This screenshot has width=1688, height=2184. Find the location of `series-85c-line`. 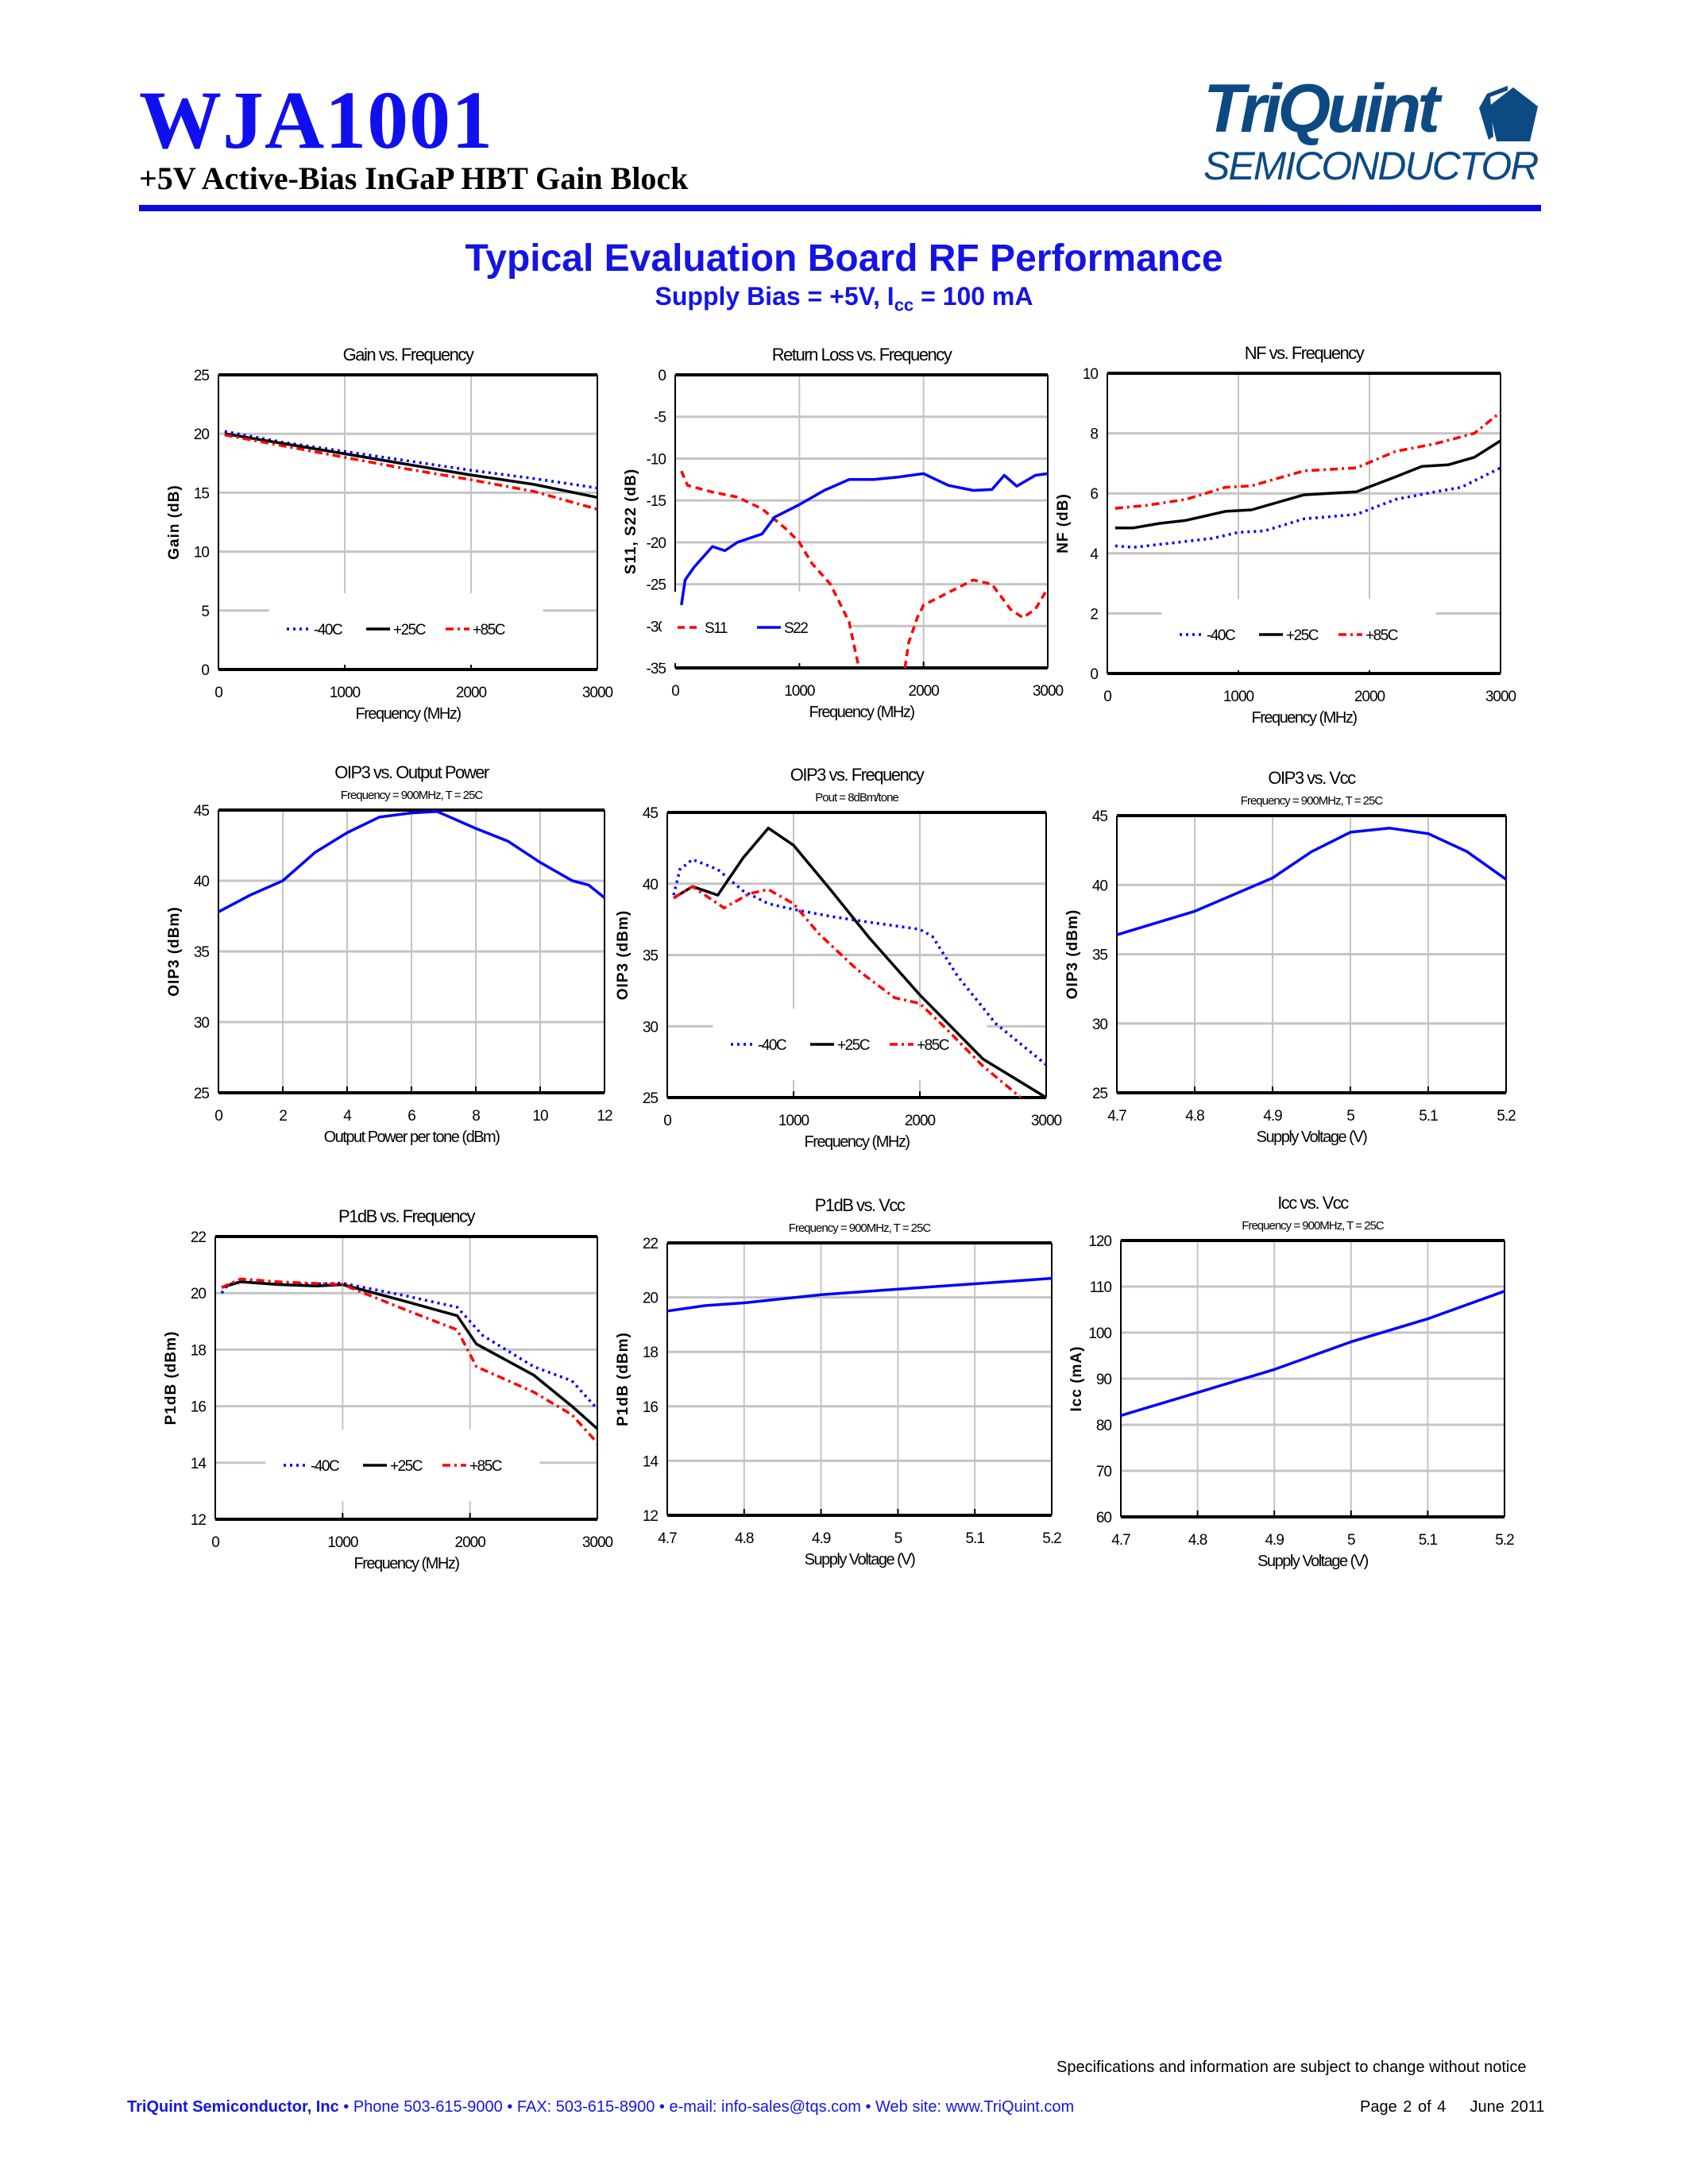

series-85c-line is located at coordinates (848, 992).